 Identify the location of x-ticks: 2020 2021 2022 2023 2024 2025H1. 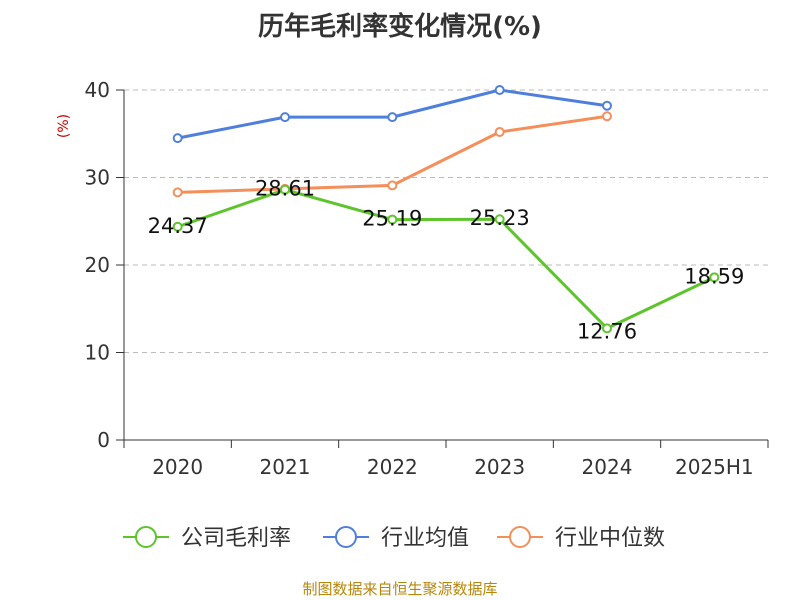
(446, 459).